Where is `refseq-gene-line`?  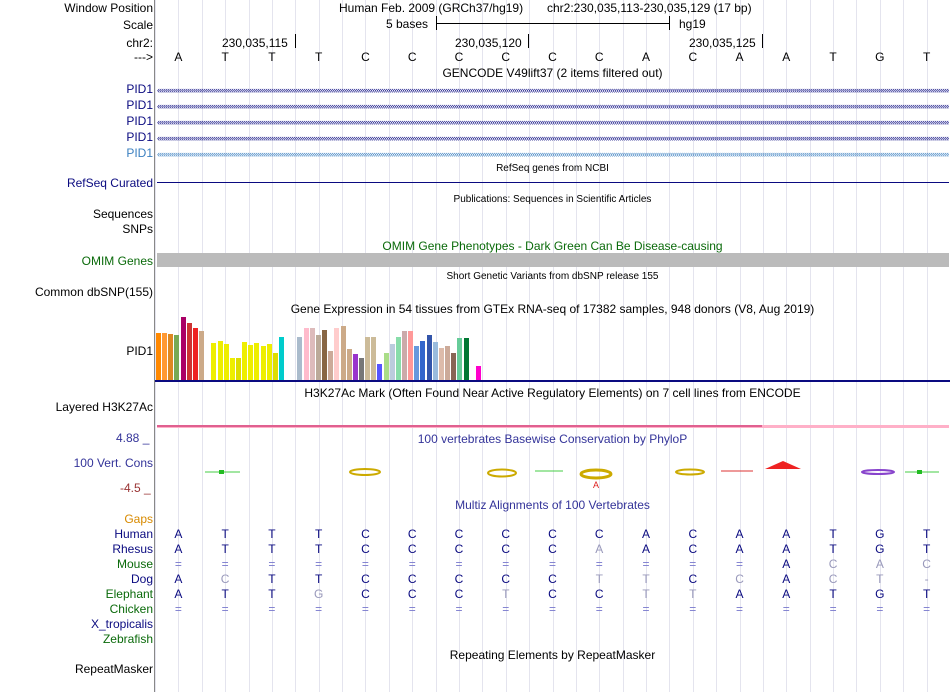
refseq-gene-line is located at coordinates (553, 182).